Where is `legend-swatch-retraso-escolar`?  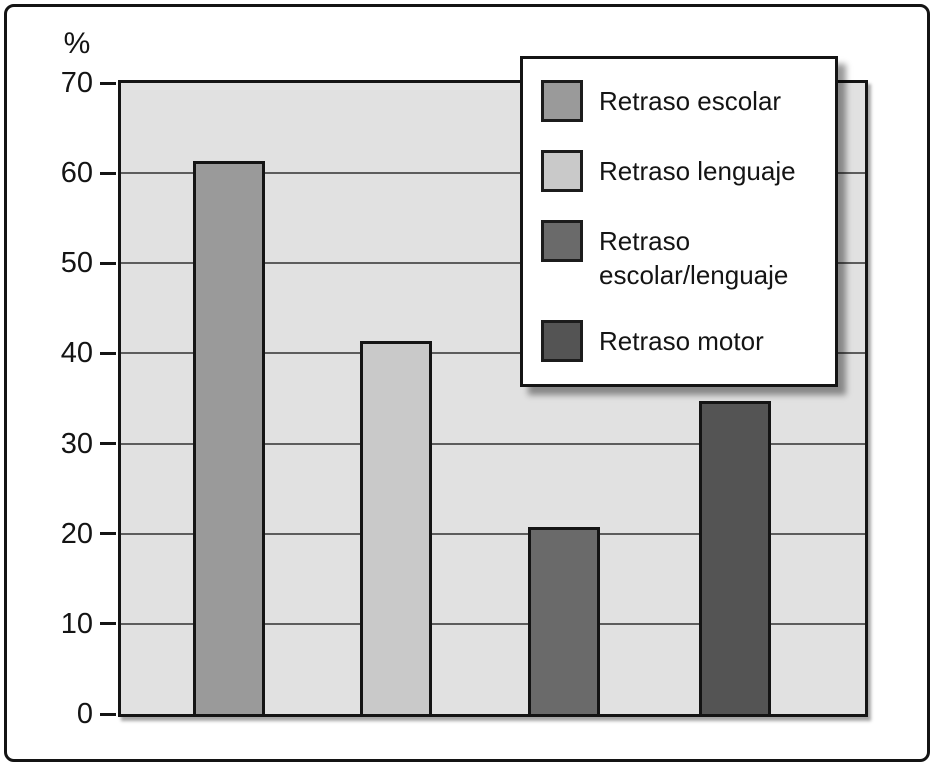
legend-swatch-retraso-escolar is located at coordinates (562, 101).